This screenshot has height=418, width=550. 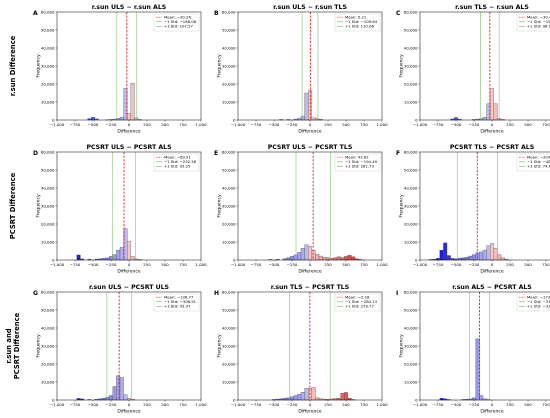 What do you see at coordinates (538, 166) in the screenshot?
I see `legend-entry: +1 Std: 74.84` at bounding box center [538, 166].